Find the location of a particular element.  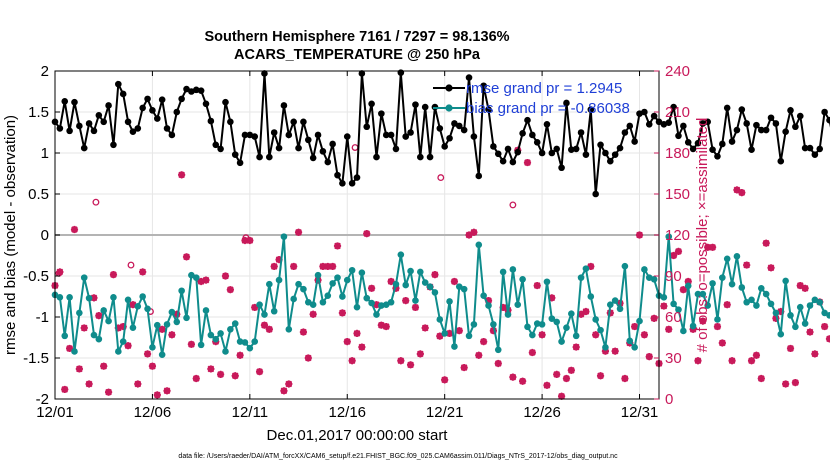

y-right-tick-label: 240 is located at coordinates (677, 71).